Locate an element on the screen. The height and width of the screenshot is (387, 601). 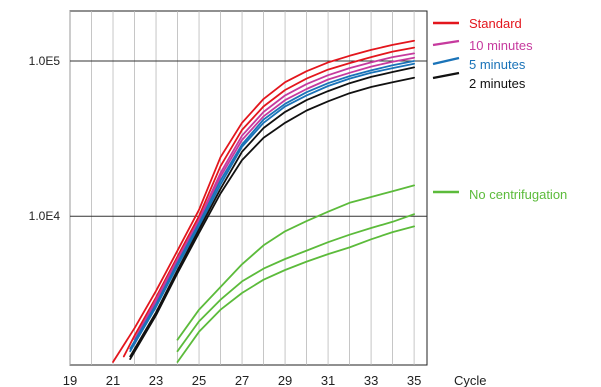
legend-label: 10 minutes is located at coordinates (501, 45).